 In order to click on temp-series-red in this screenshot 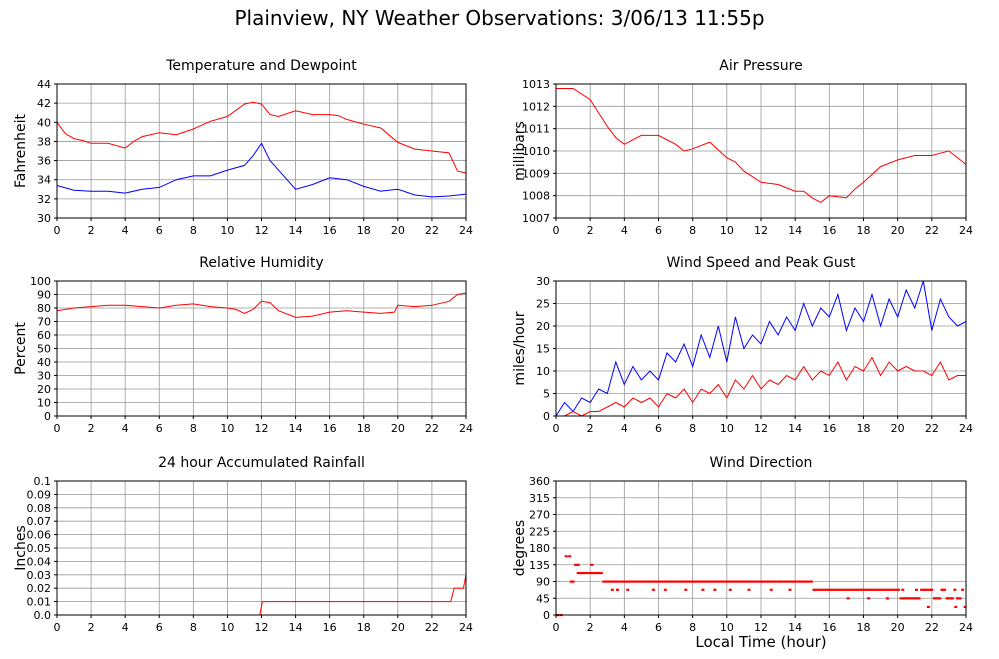, I will do `click(261, 137)`.